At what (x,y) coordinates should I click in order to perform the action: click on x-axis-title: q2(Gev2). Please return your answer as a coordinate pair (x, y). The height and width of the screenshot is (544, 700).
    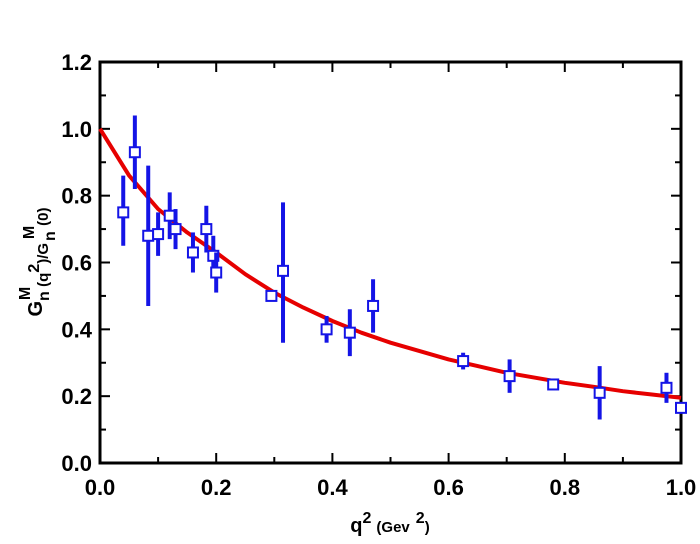
    Looking at the image, I should click on (389, 523).